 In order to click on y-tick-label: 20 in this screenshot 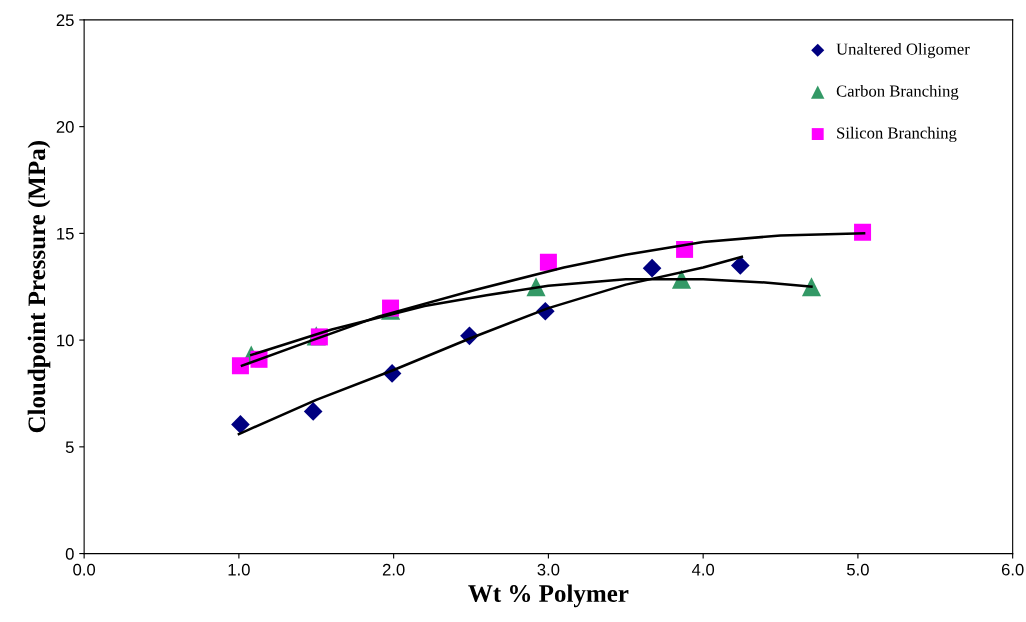, I will do `click(65, 127)`.